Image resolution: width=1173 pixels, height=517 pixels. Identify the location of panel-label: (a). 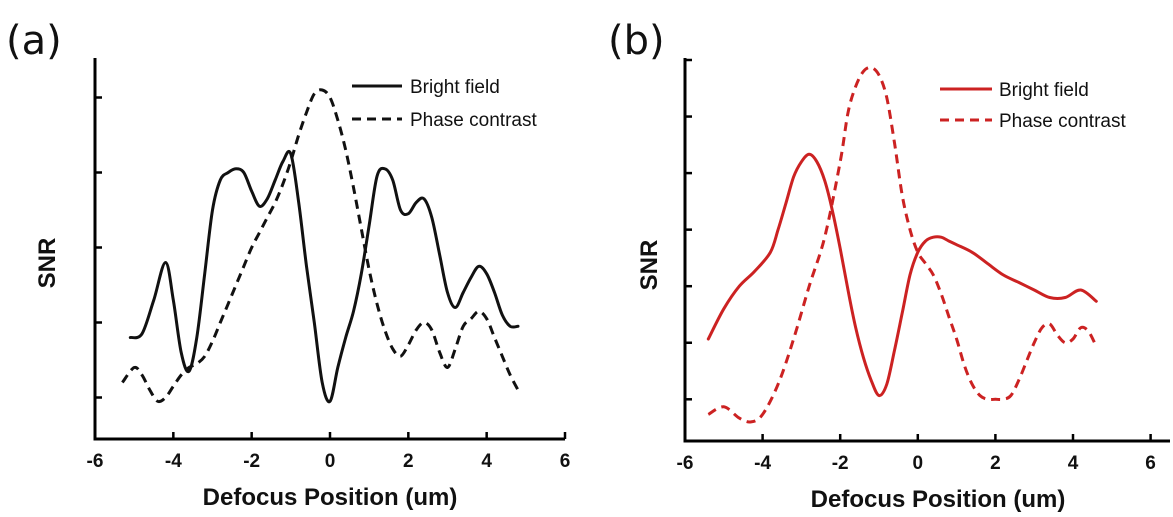
(34, 41).